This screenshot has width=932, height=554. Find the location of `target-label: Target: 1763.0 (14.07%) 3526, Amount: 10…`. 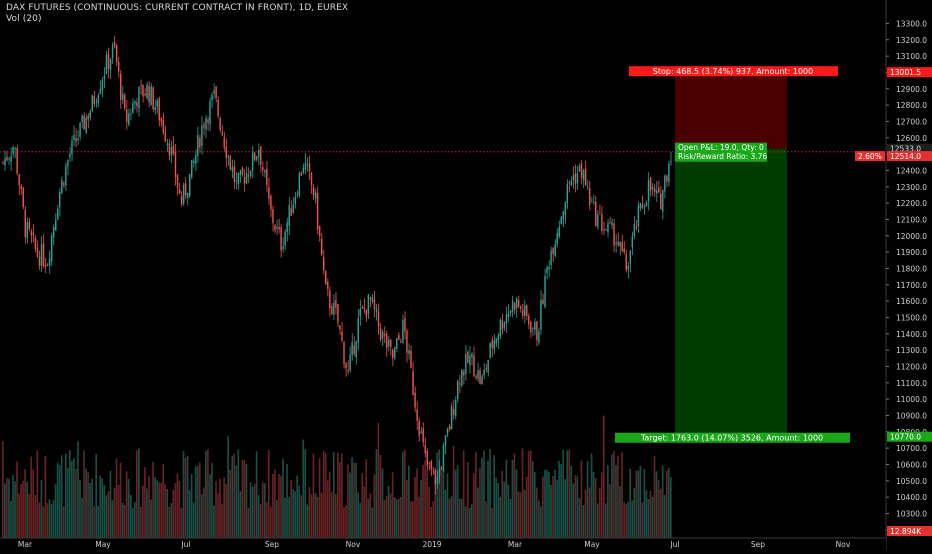

target-label: Target: 1763.0 (14.07%) 3526, Amount: 10… is located at coordinates (732, 437).